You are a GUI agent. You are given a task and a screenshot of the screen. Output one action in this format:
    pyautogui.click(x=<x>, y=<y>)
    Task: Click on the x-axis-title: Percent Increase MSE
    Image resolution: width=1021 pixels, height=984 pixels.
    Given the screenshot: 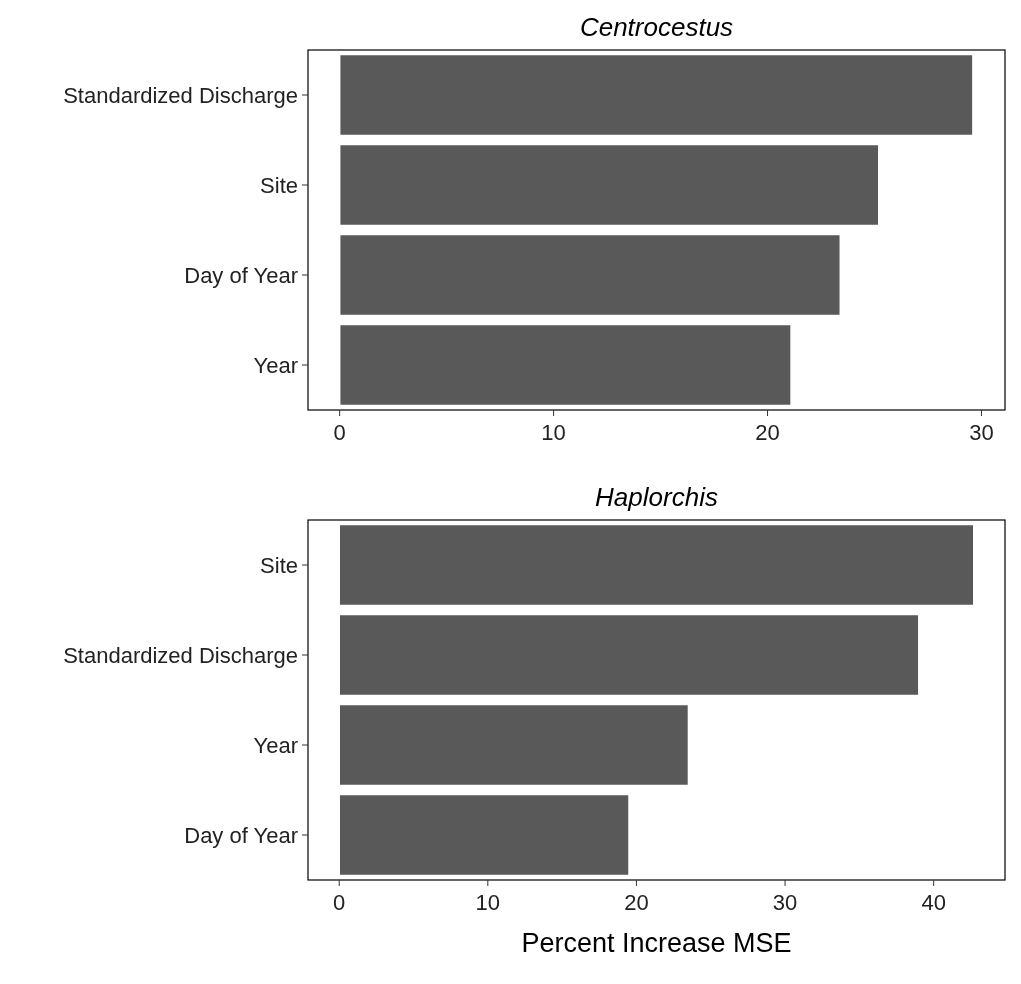 What is the action you would take?
    pyautogui.click(x=656, y=943)
    